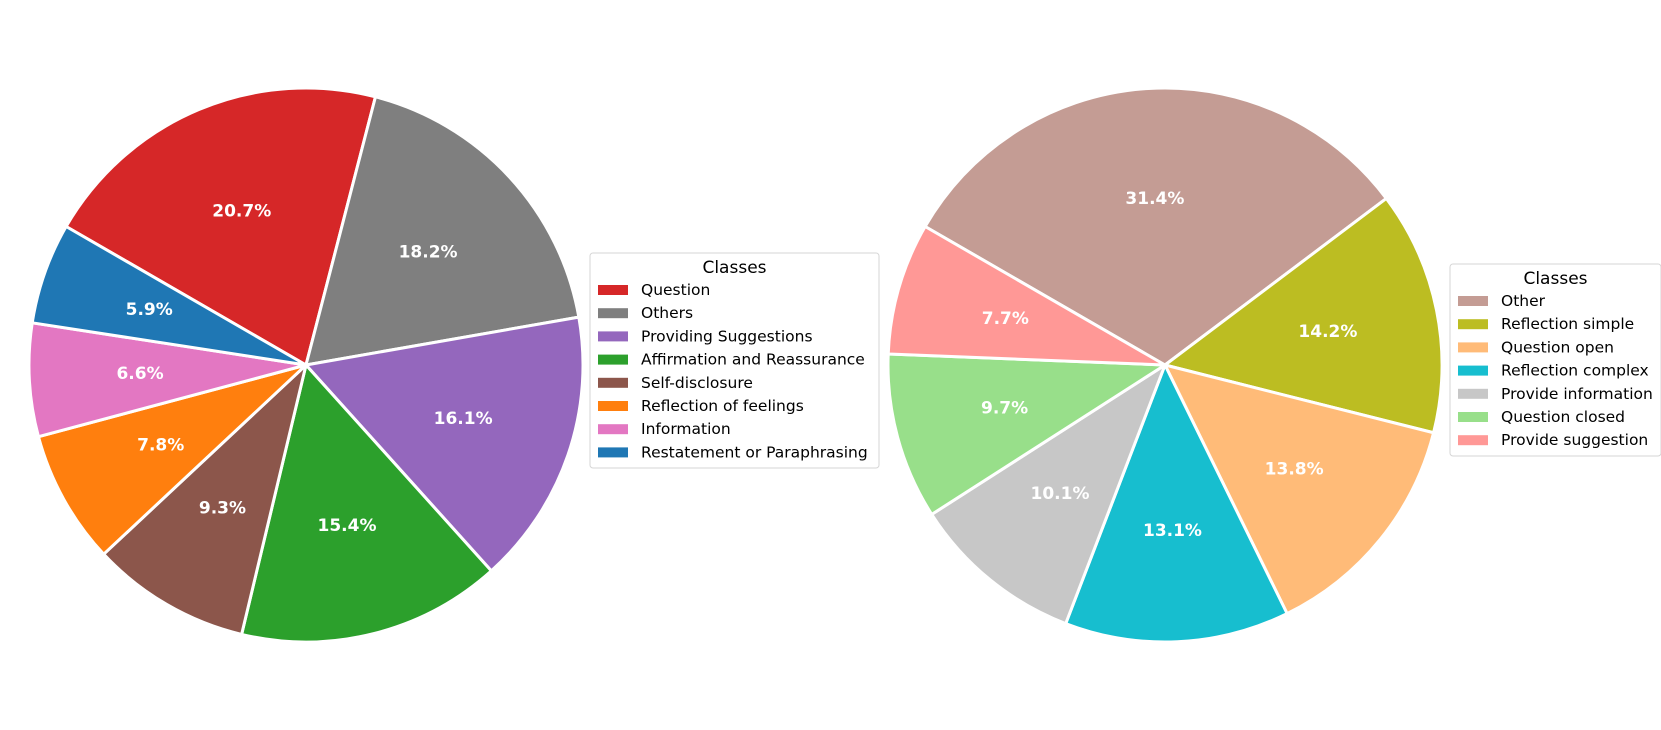 This screenshot has height=730, width=1661. Describe the element at coordinates (347, 526) in the screenshot. I see `pie-pct-label: 15.4%` at that location.